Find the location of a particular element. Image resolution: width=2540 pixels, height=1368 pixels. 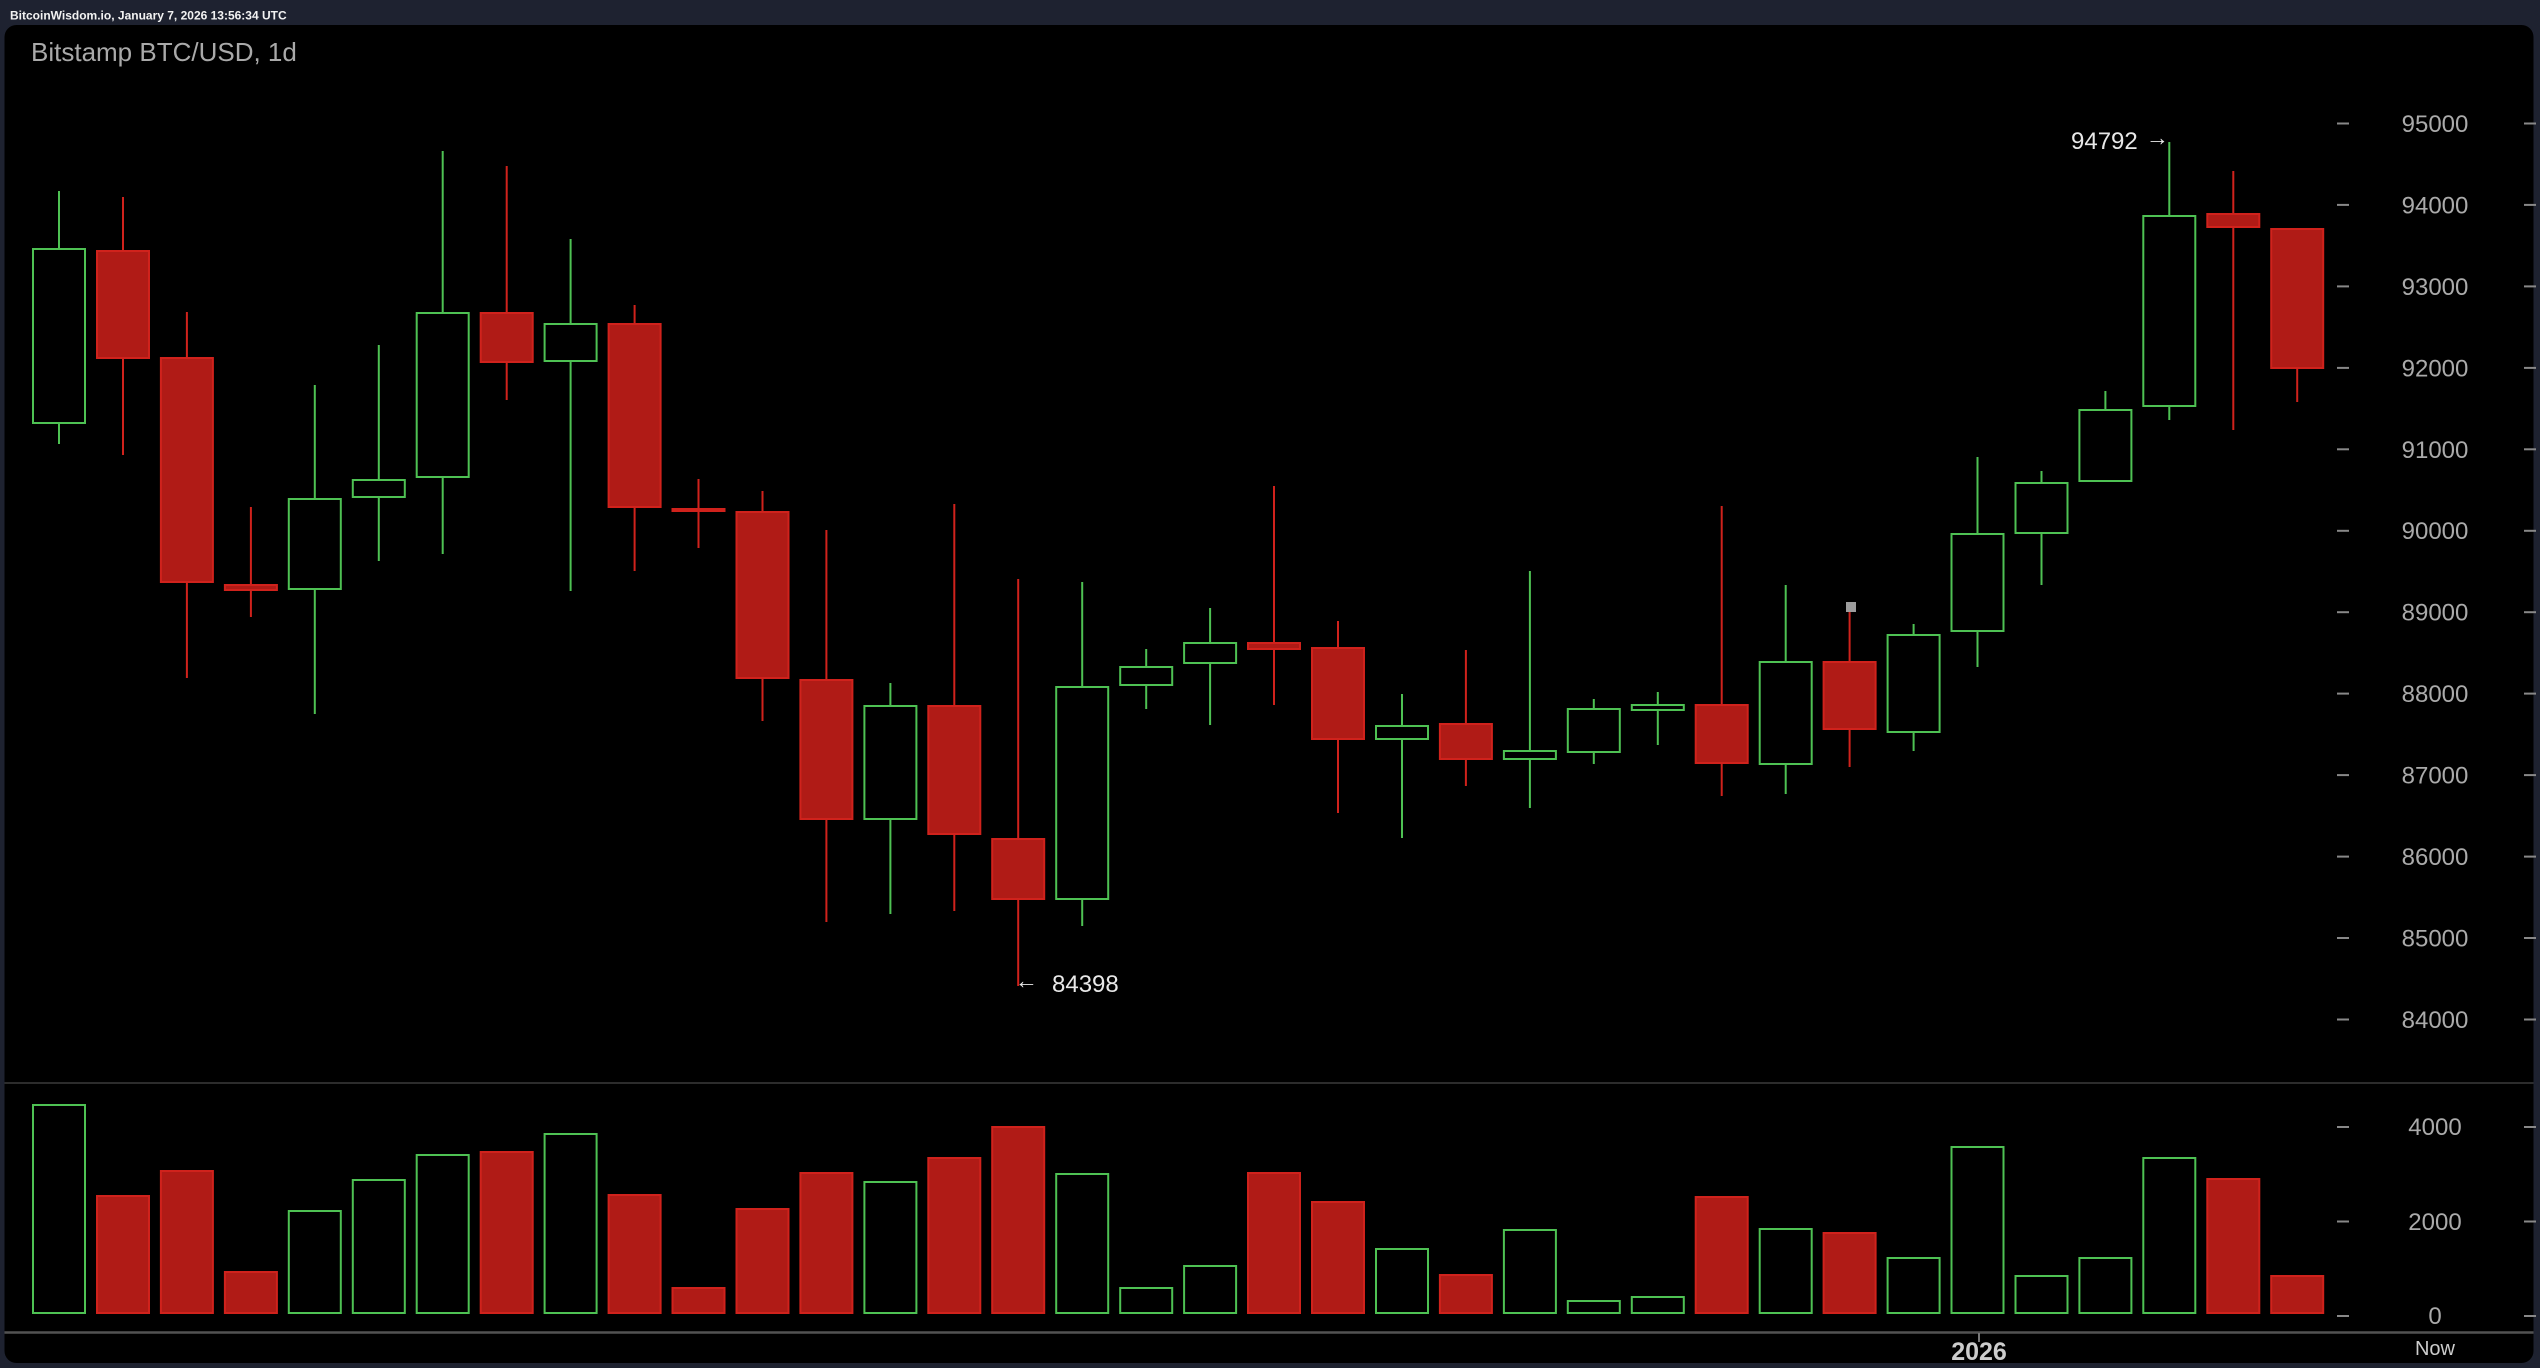

svg-text: 94792 is located at coordinates (2104, 141).